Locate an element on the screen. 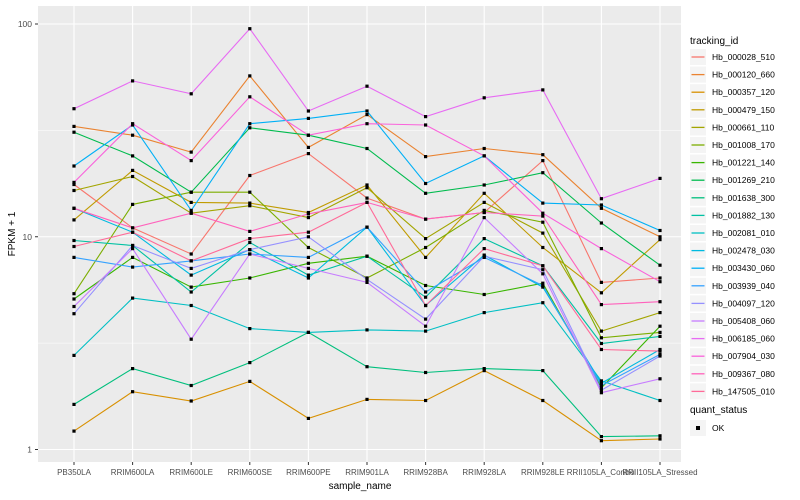 Image resolution: width=800 pixels, height=500 pixels. legend-item-Hb_000028_510: Hb_000028_510 is located at coordinates (732, 57).